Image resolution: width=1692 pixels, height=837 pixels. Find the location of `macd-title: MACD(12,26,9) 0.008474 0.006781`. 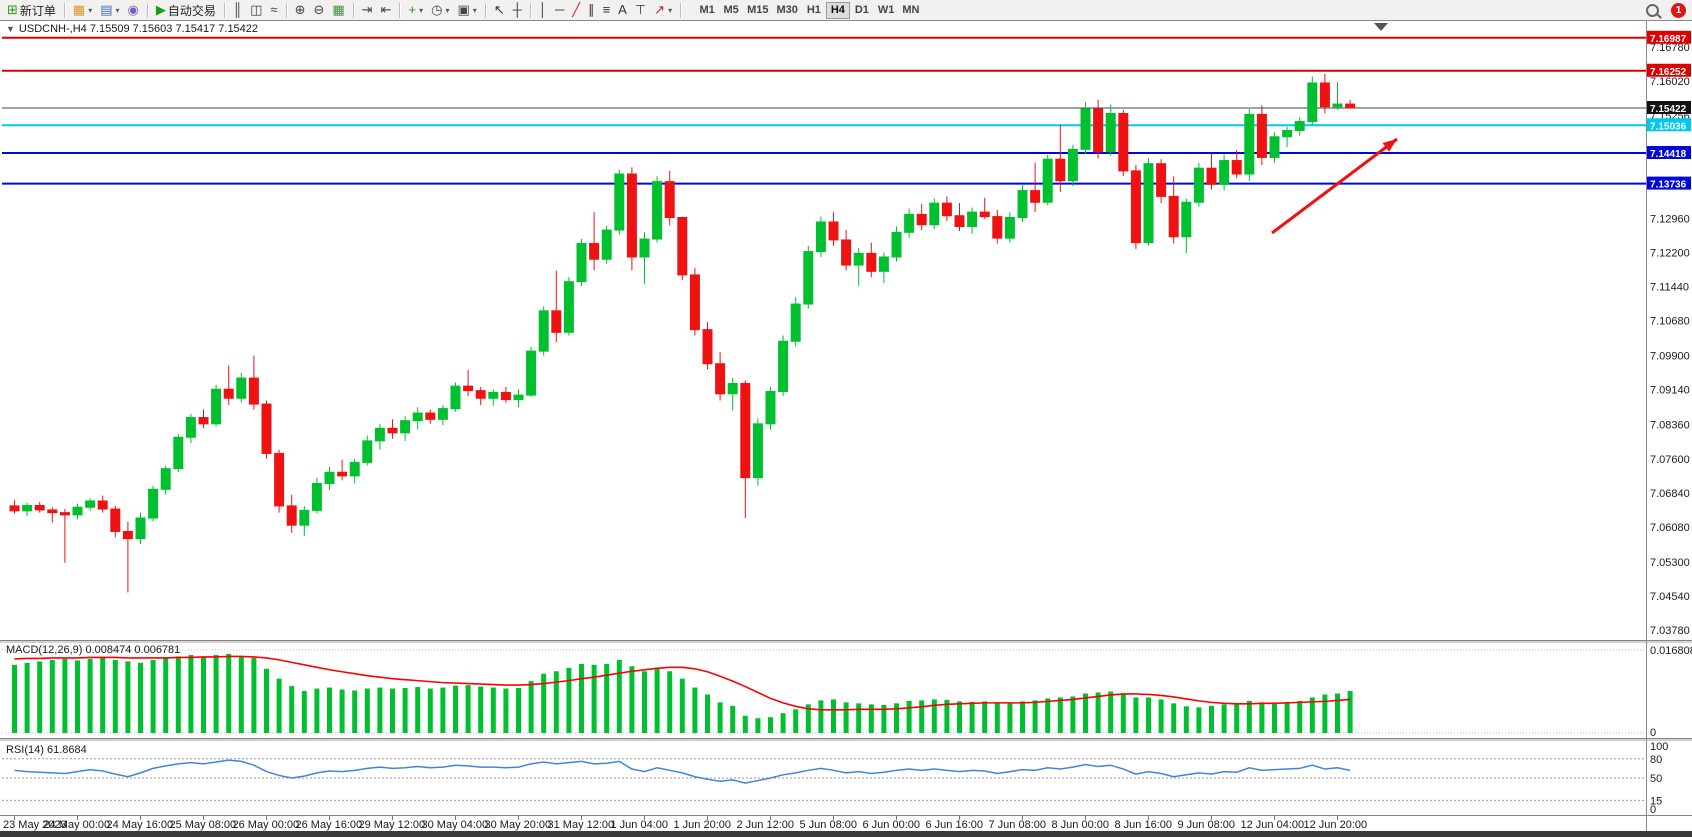

macd-title: MACD(12,26,9) 0.008474 0.006781 is located at coordinates (93, 650).